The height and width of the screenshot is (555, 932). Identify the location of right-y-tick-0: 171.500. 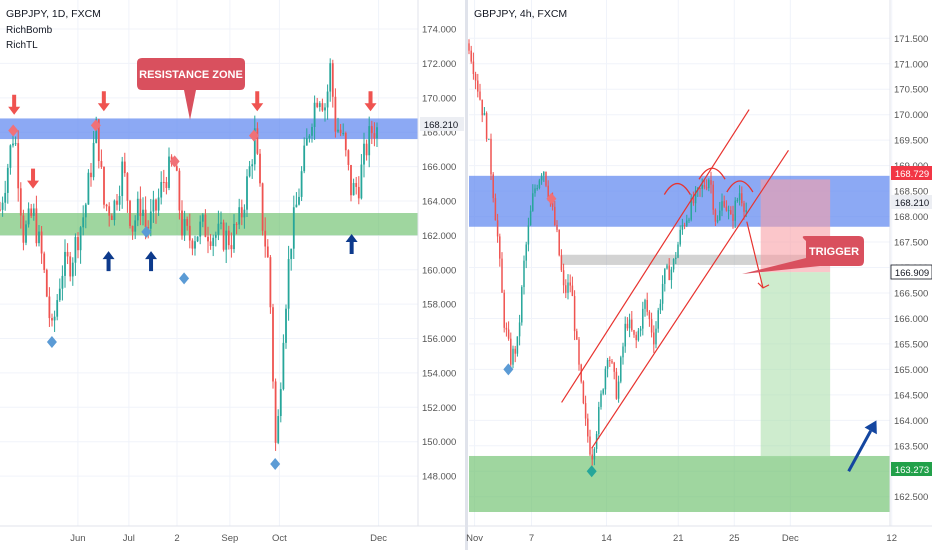
(911, 39).